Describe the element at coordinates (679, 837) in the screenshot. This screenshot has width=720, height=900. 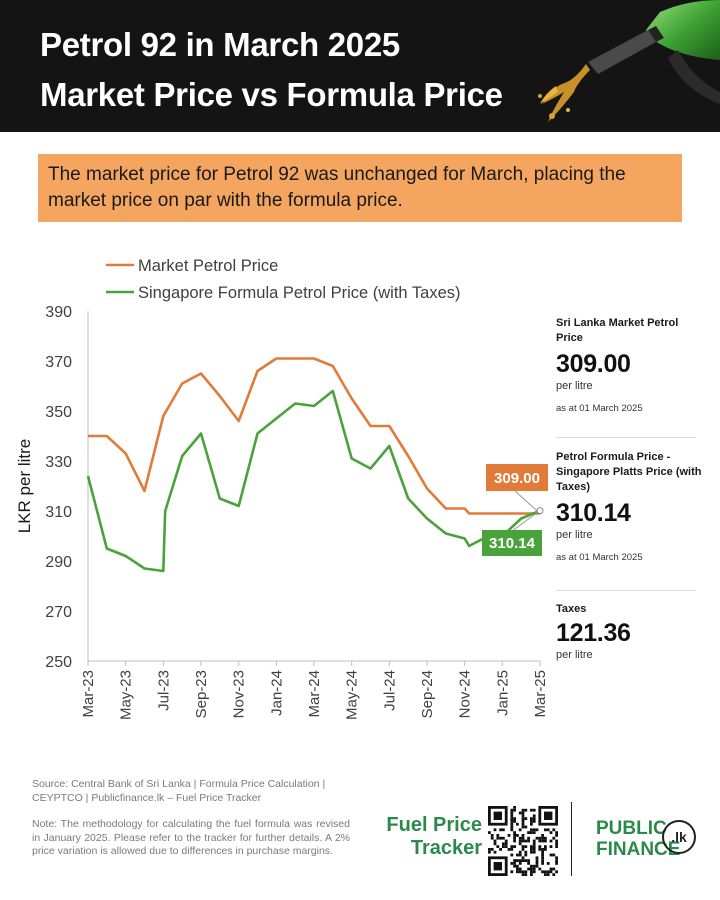
I see `lk-badge: .lk` at that location.